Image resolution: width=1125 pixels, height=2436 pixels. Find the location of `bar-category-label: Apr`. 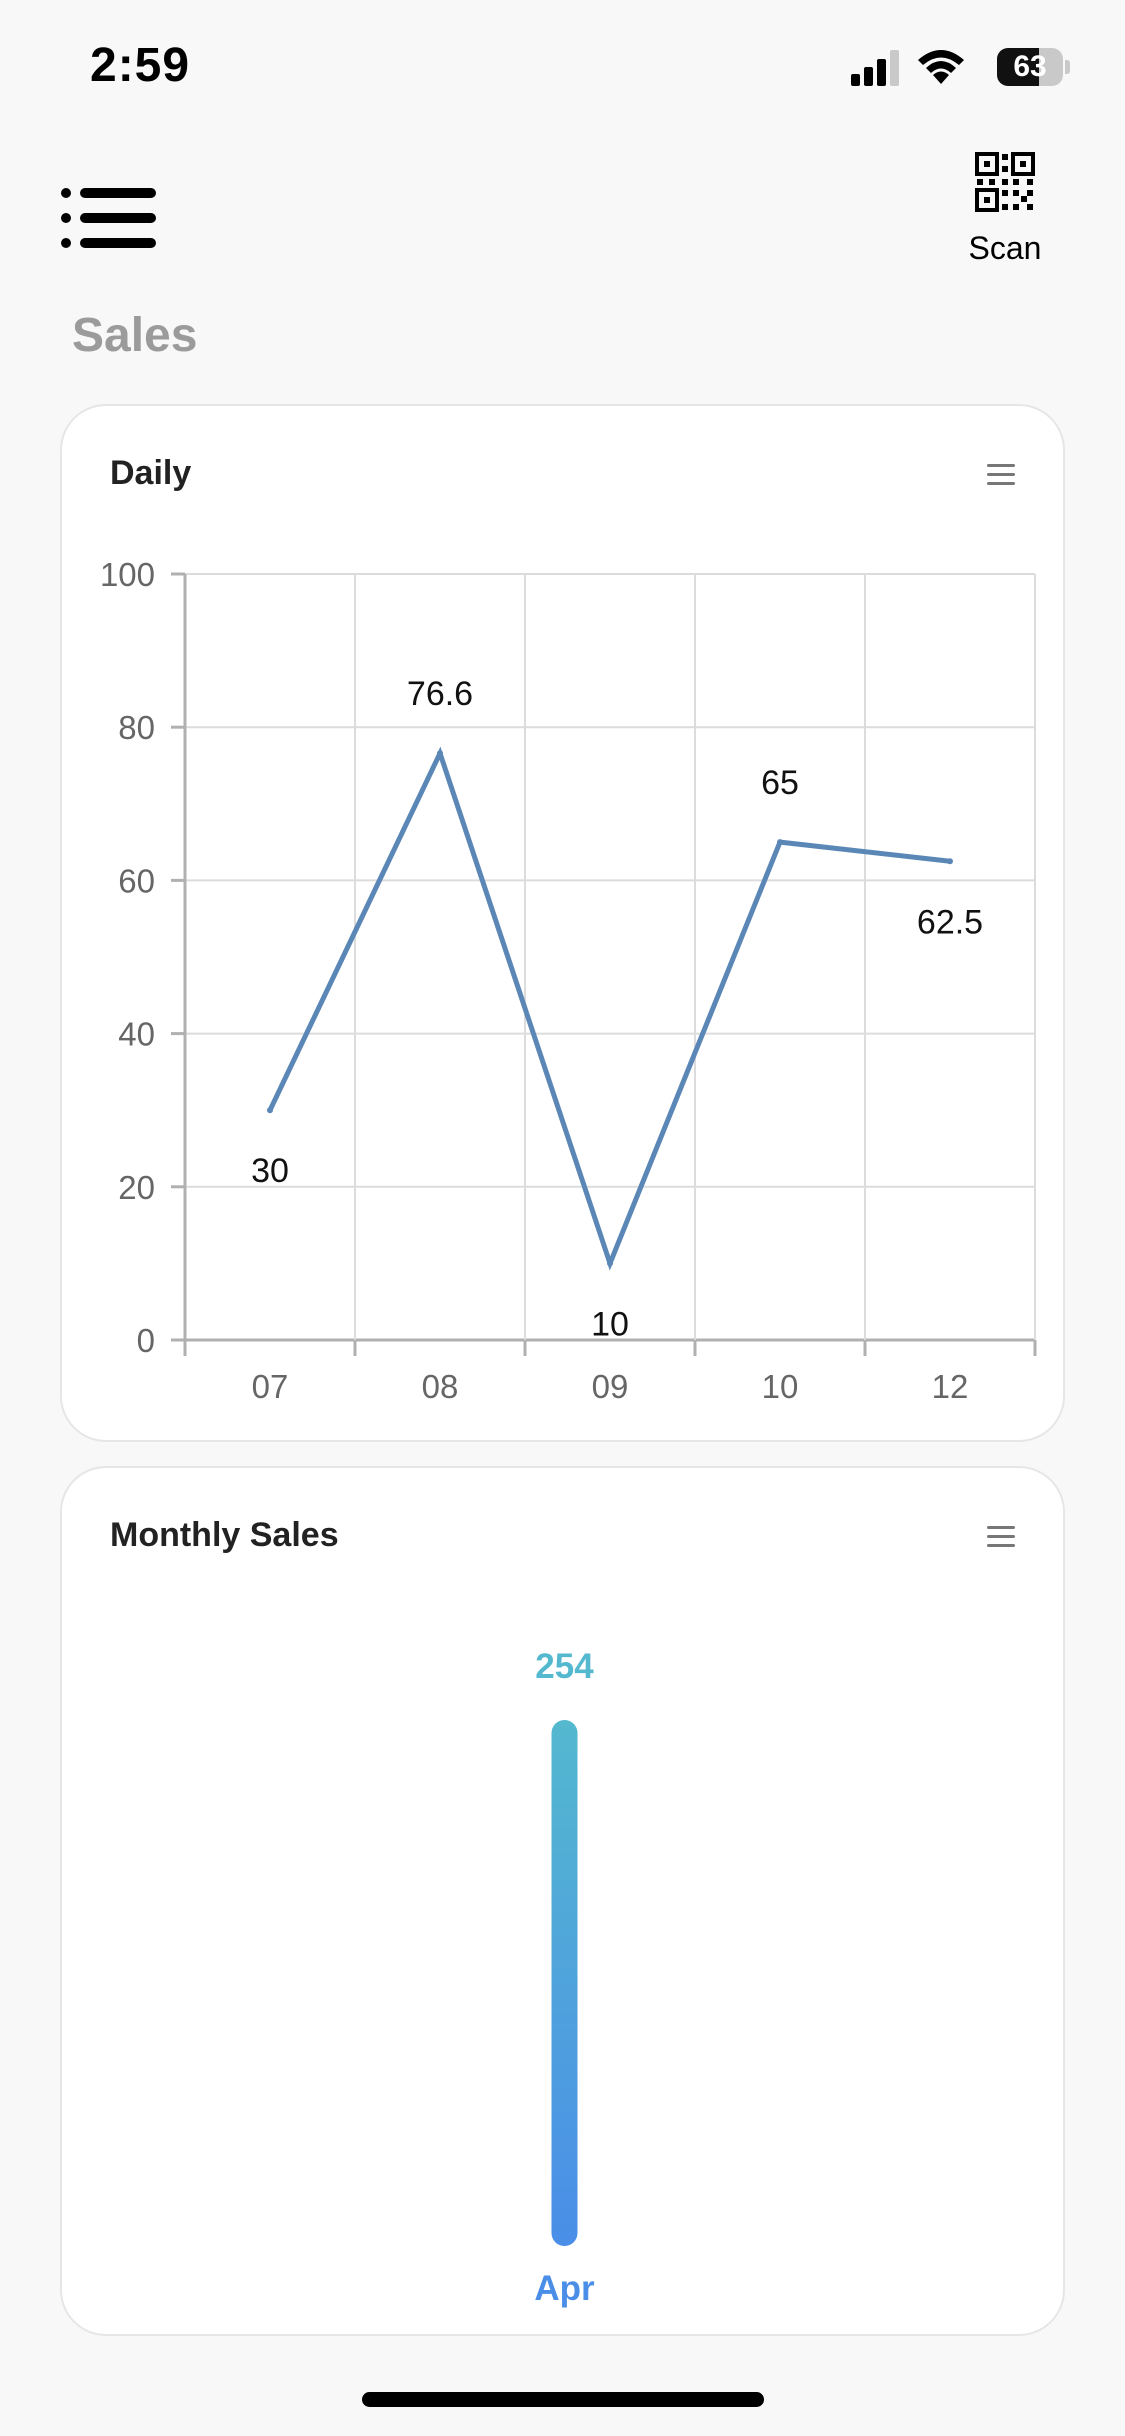

bar-category-label: Apr is located at coordinates (564, 2288).